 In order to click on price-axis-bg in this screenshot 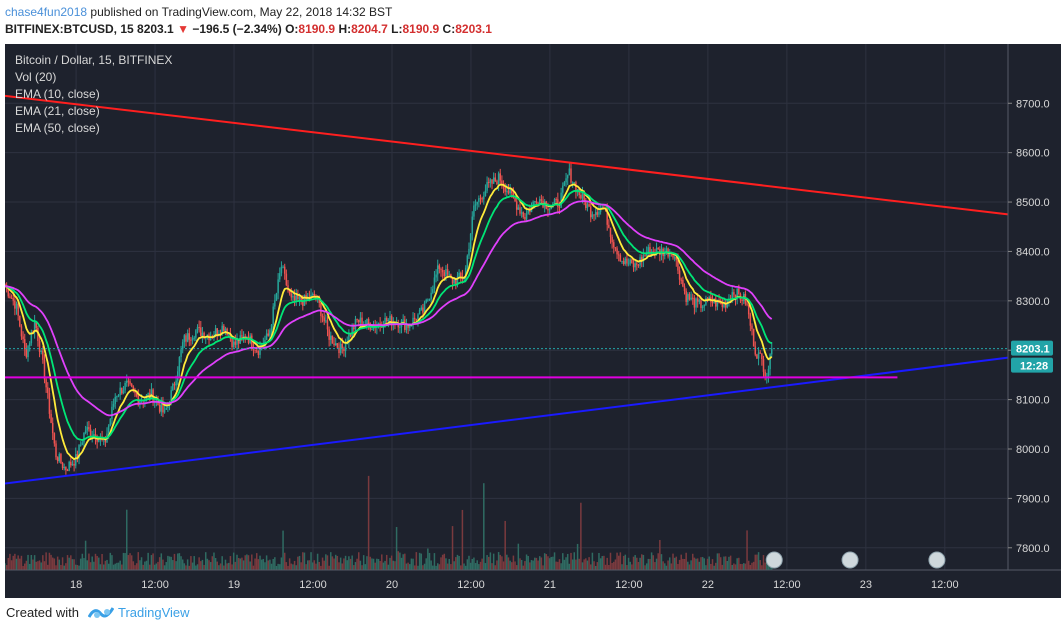, I will do `click(1034, 321)`.